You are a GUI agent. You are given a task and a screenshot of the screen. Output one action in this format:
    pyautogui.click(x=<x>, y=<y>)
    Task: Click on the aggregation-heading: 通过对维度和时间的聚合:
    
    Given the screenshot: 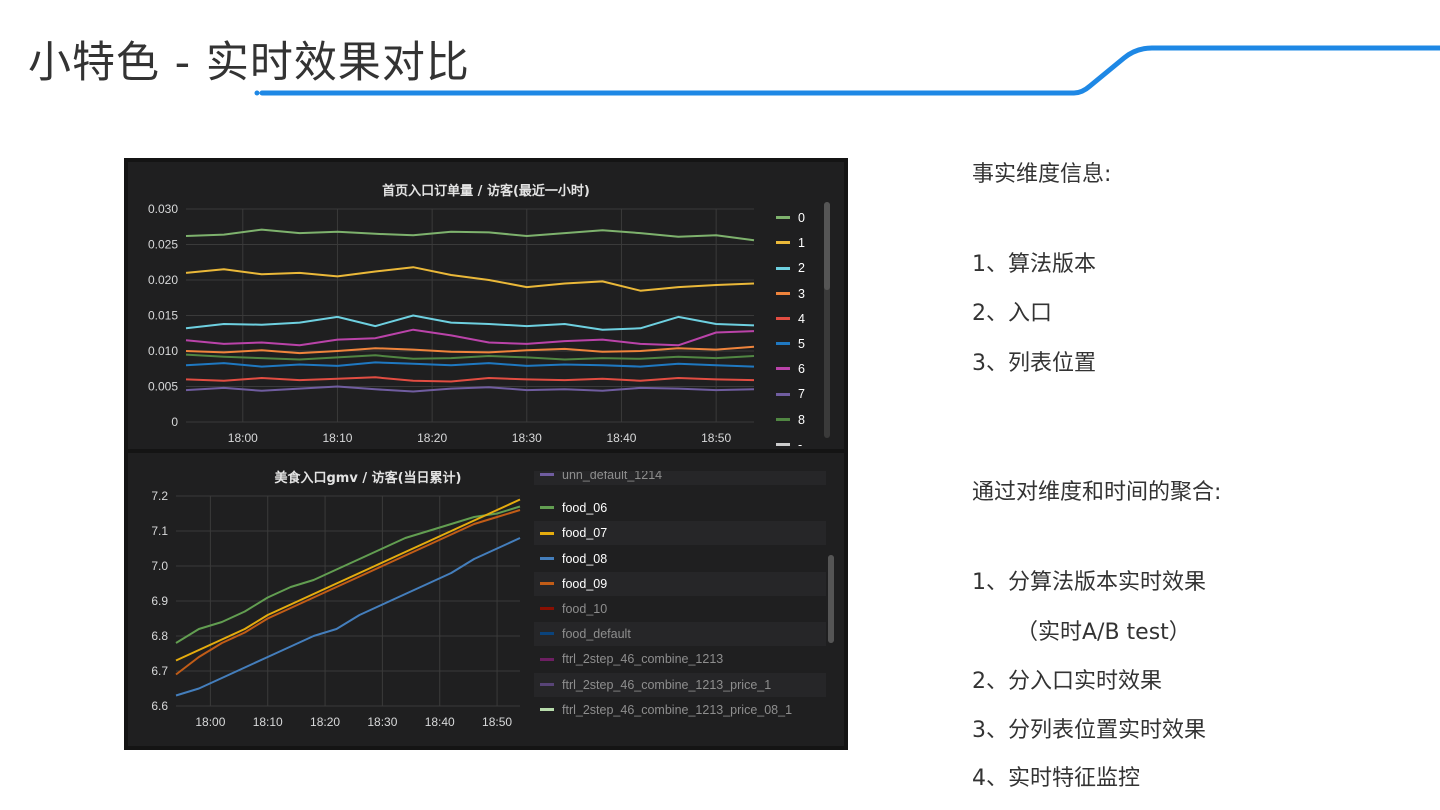 What is the action you would take?
    pyautogui.click(x=1097, y=492)
    